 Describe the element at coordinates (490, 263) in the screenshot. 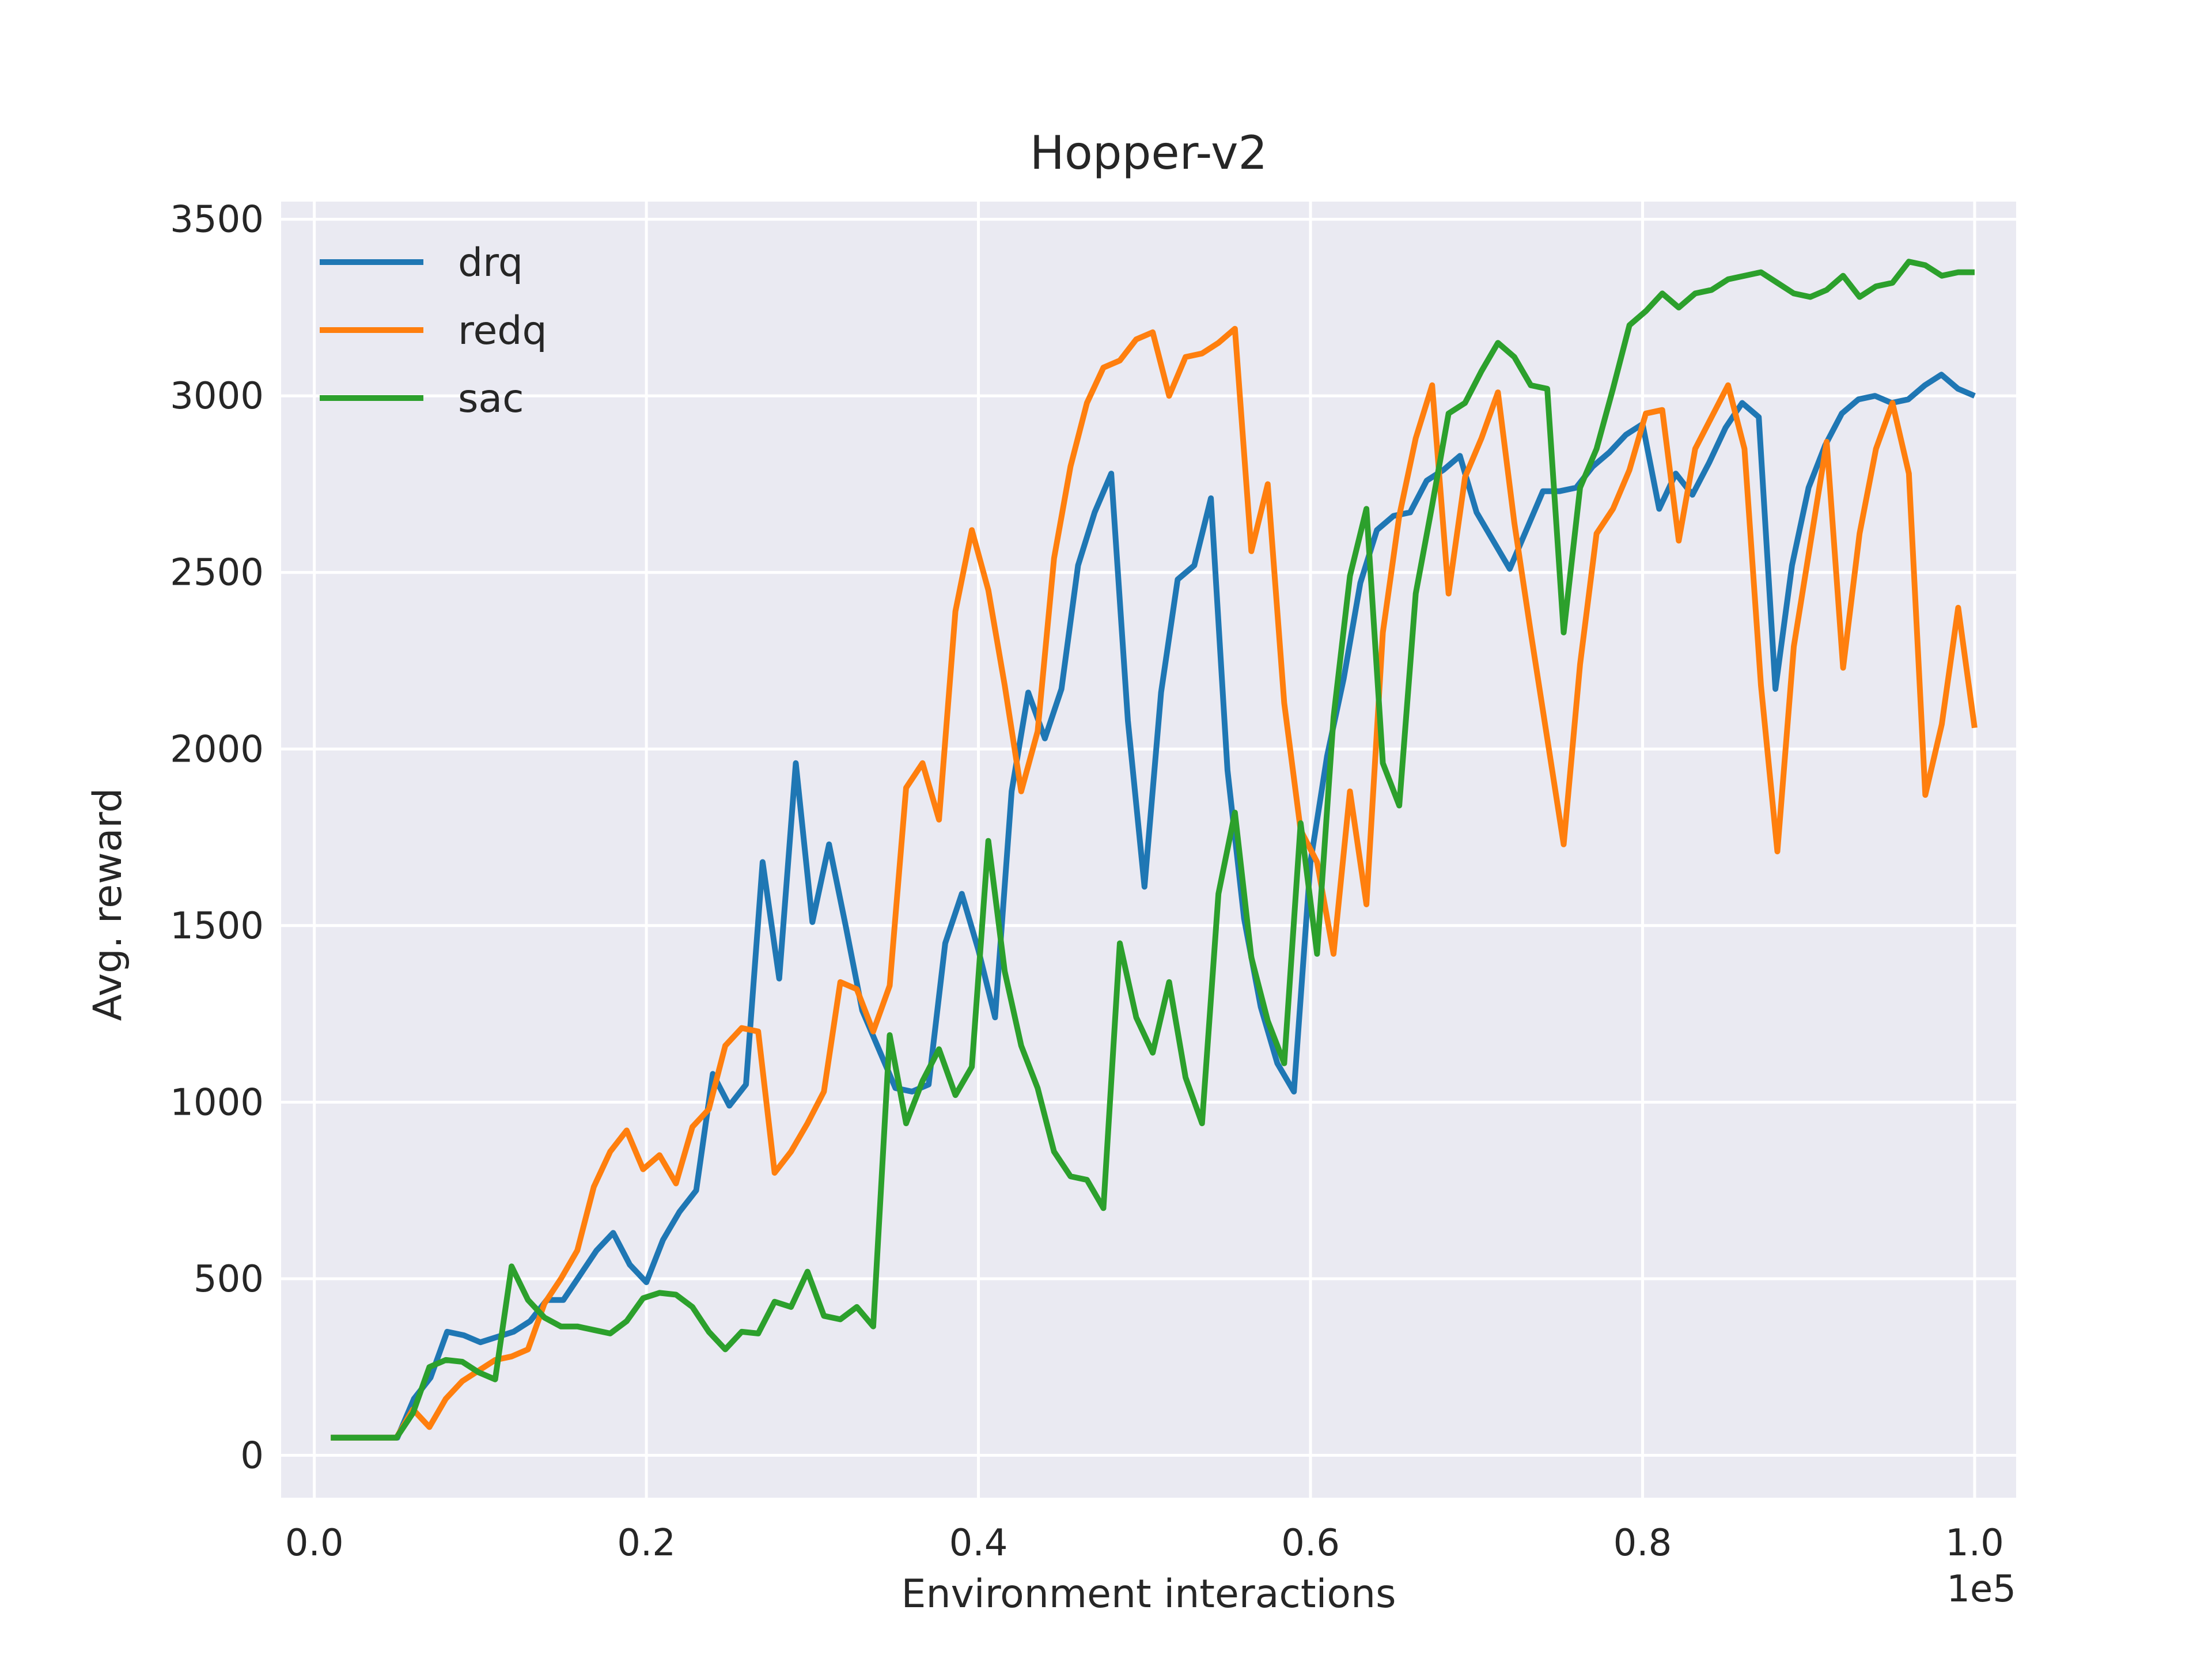

I see `legend-label-drq: drq` at that location.